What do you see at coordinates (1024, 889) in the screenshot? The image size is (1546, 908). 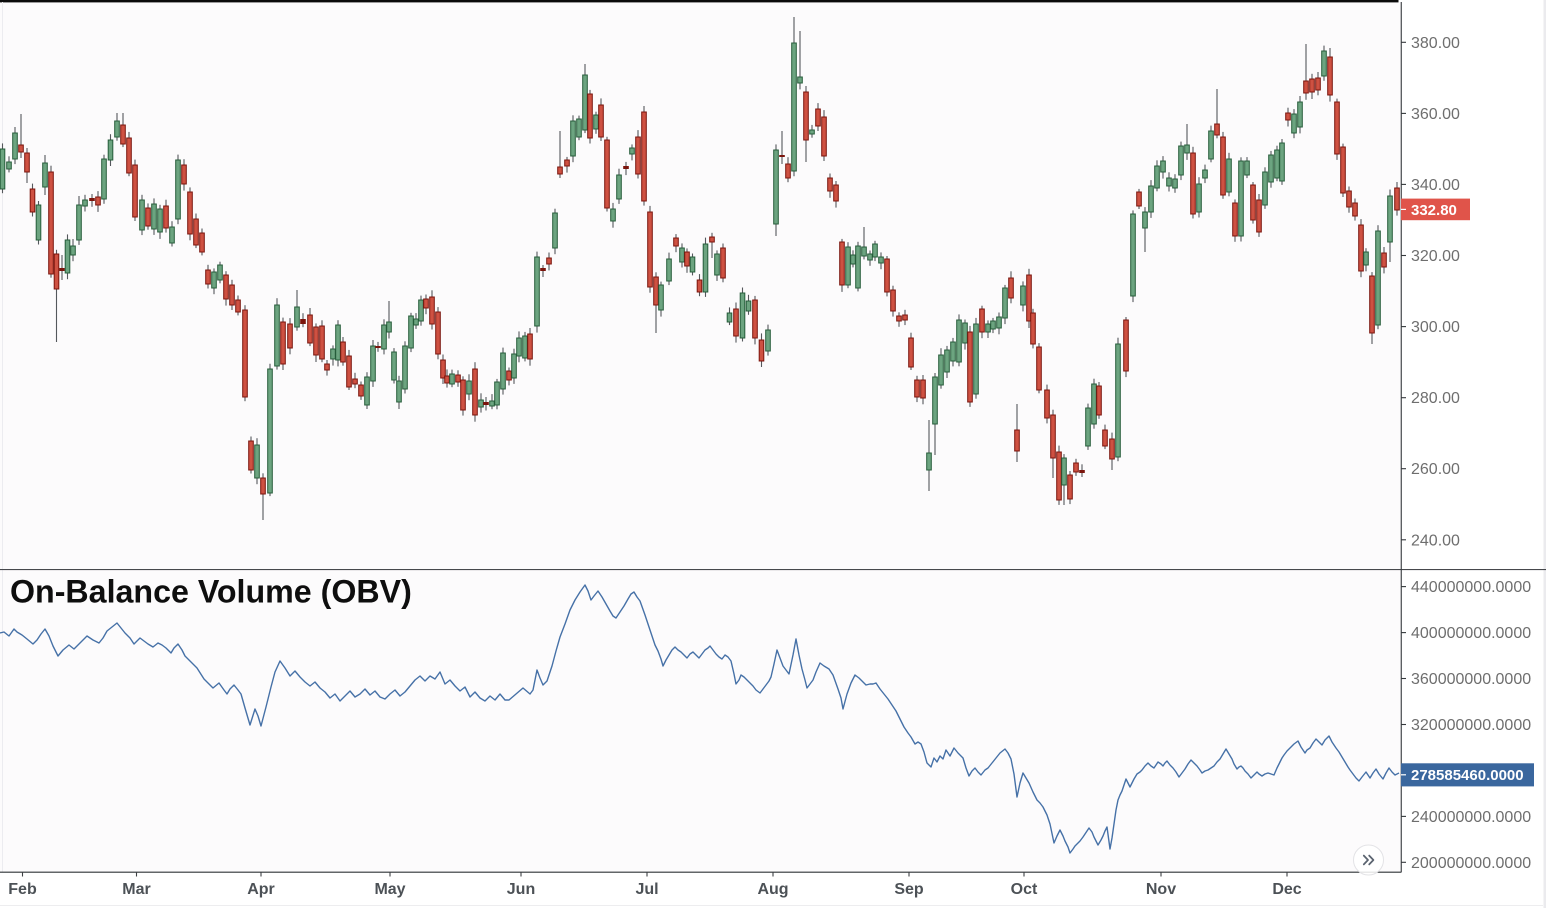 I see `svg-text: Oct` at bounding box center [1024, 889].